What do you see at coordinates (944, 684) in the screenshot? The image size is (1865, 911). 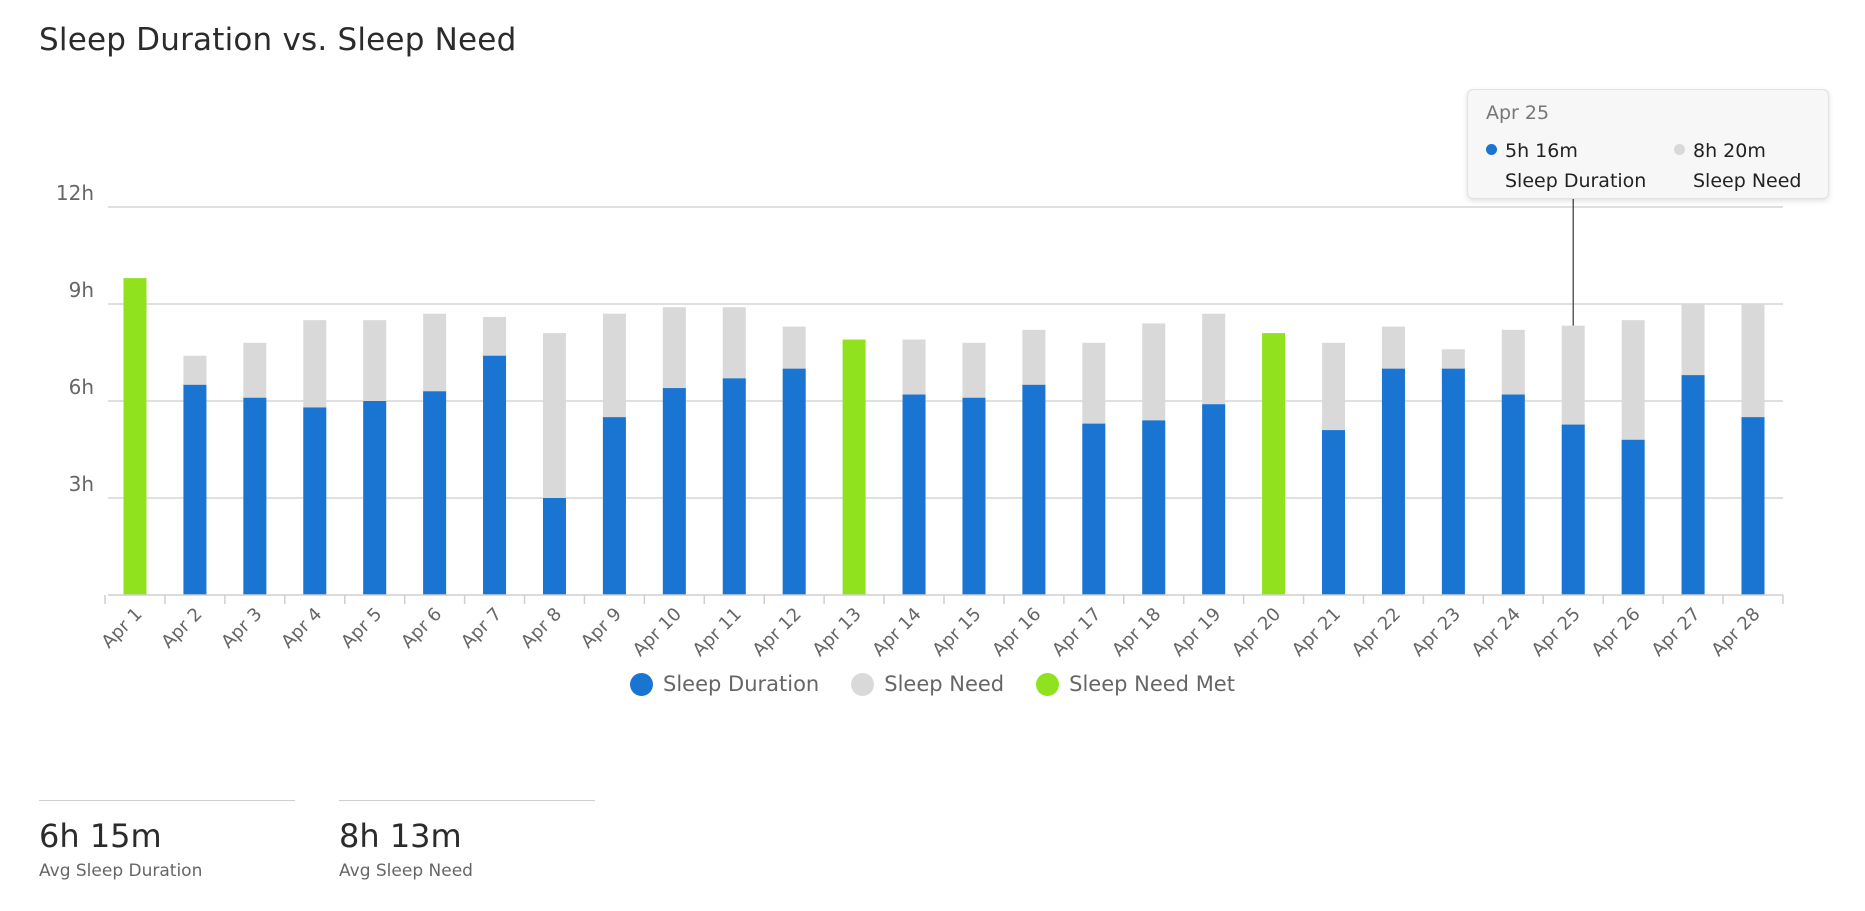 I see `legend-label-sleep-need: Sleep Need` at bounding box center [944, 684].